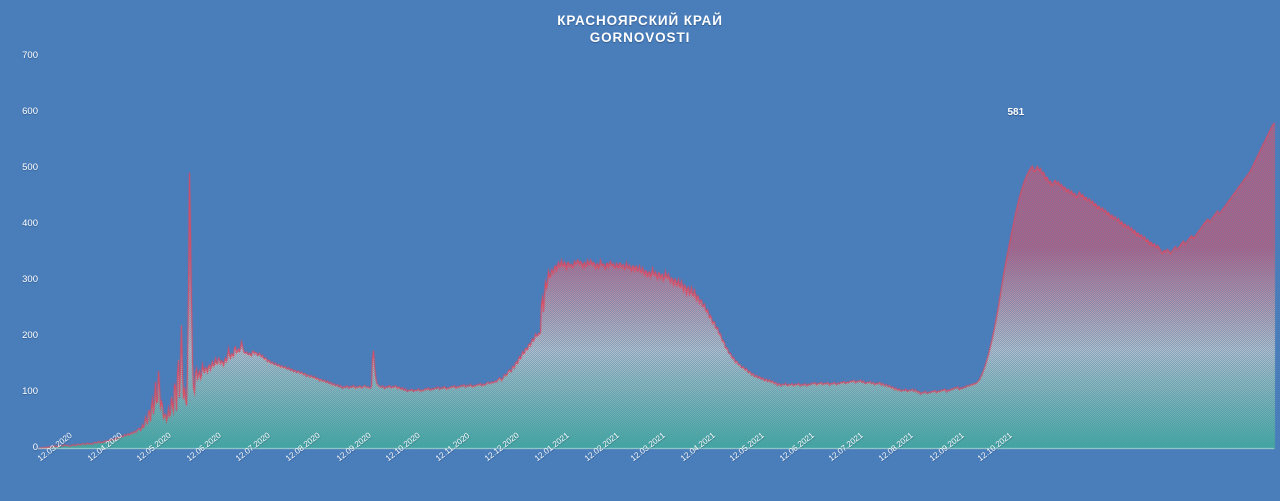 The image size is (1280, 501). I want to click on last-value-annotation: 581, so click(1016, 112).